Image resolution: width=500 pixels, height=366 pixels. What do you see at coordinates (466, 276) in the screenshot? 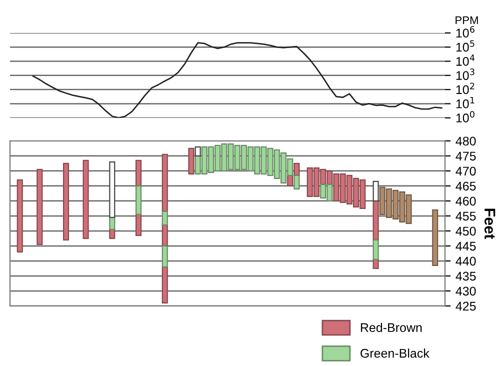
I see `y-tick-label: 435` at bounding box center [466, 276].